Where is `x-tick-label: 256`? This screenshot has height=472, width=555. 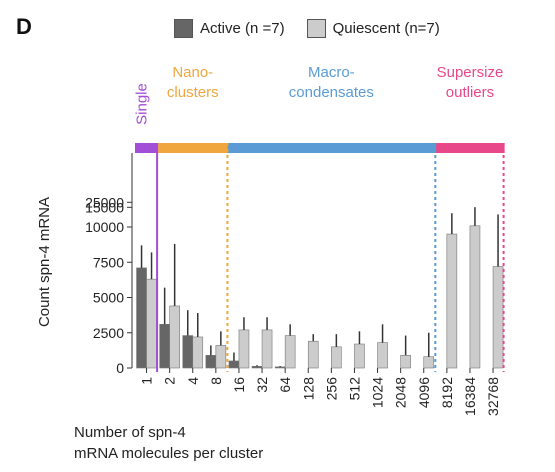 x-tick-label: 256 is located at coordinates (331, 389).